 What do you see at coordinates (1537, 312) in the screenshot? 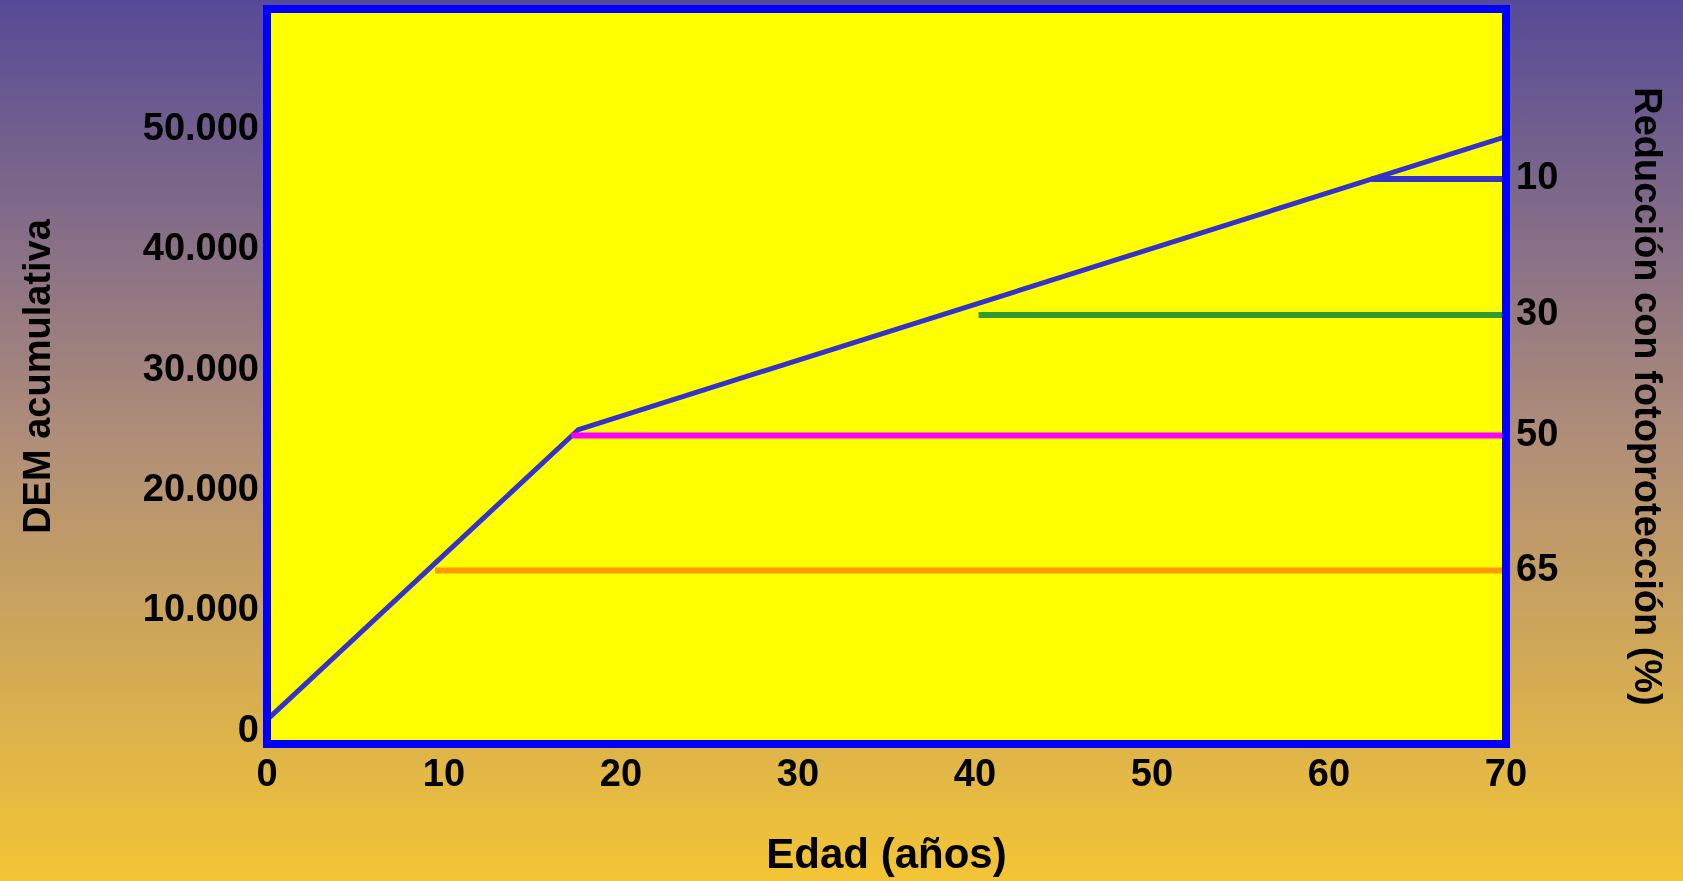
I see `series-label: 30` at bounding box center [1537, 312].